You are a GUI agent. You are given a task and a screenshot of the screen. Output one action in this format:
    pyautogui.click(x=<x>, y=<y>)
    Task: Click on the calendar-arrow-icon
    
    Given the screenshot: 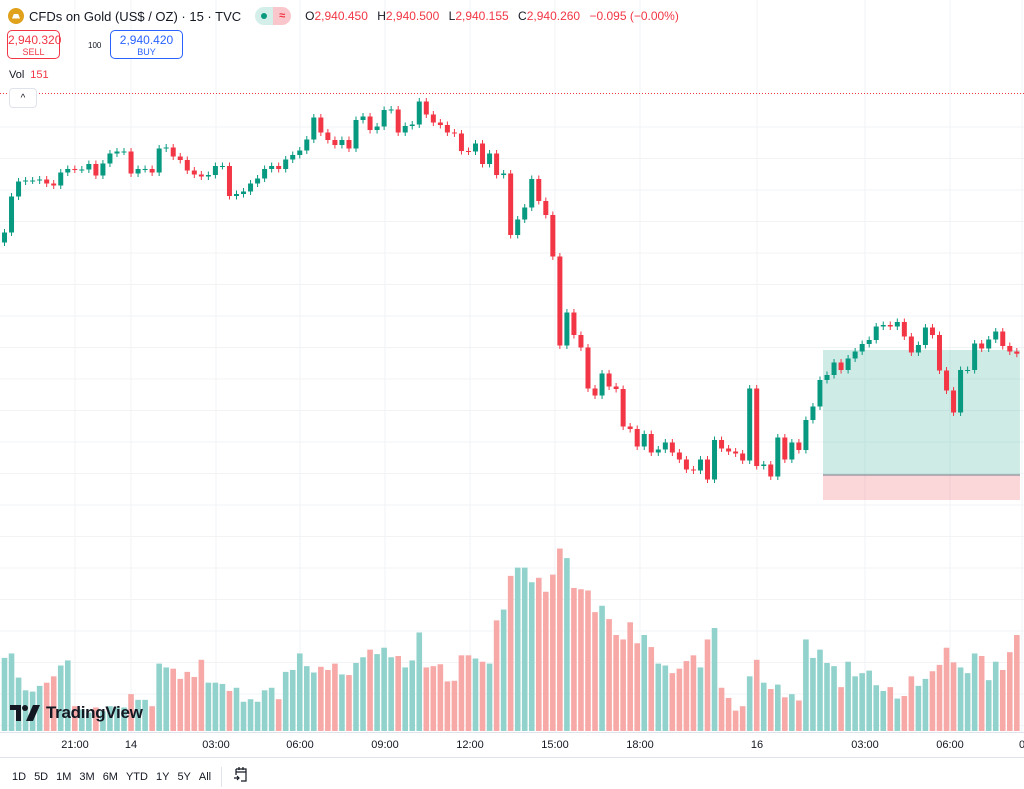 What is the action you would take?
    pyautogui.click(x=241, y=776)
    